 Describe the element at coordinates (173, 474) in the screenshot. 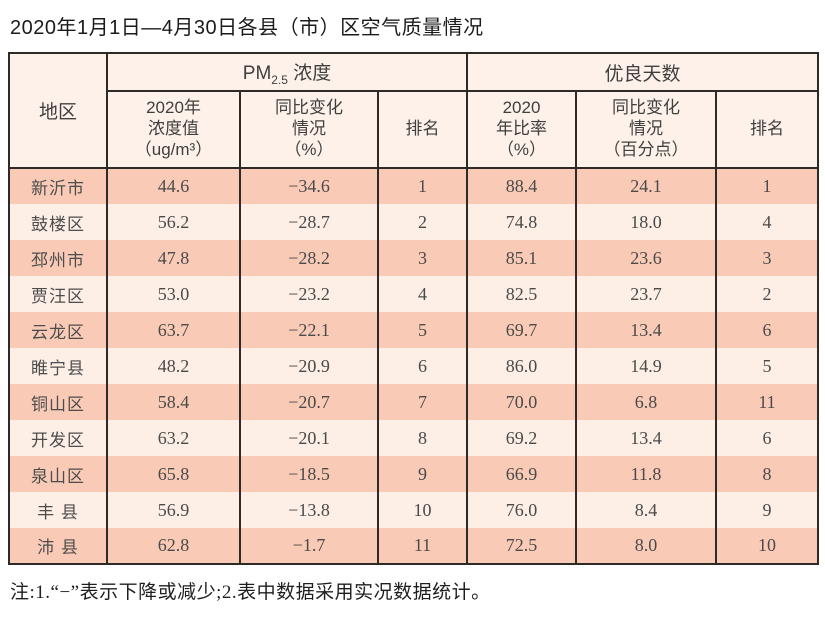

I see `pm-value-cell: 65.8` at that location.